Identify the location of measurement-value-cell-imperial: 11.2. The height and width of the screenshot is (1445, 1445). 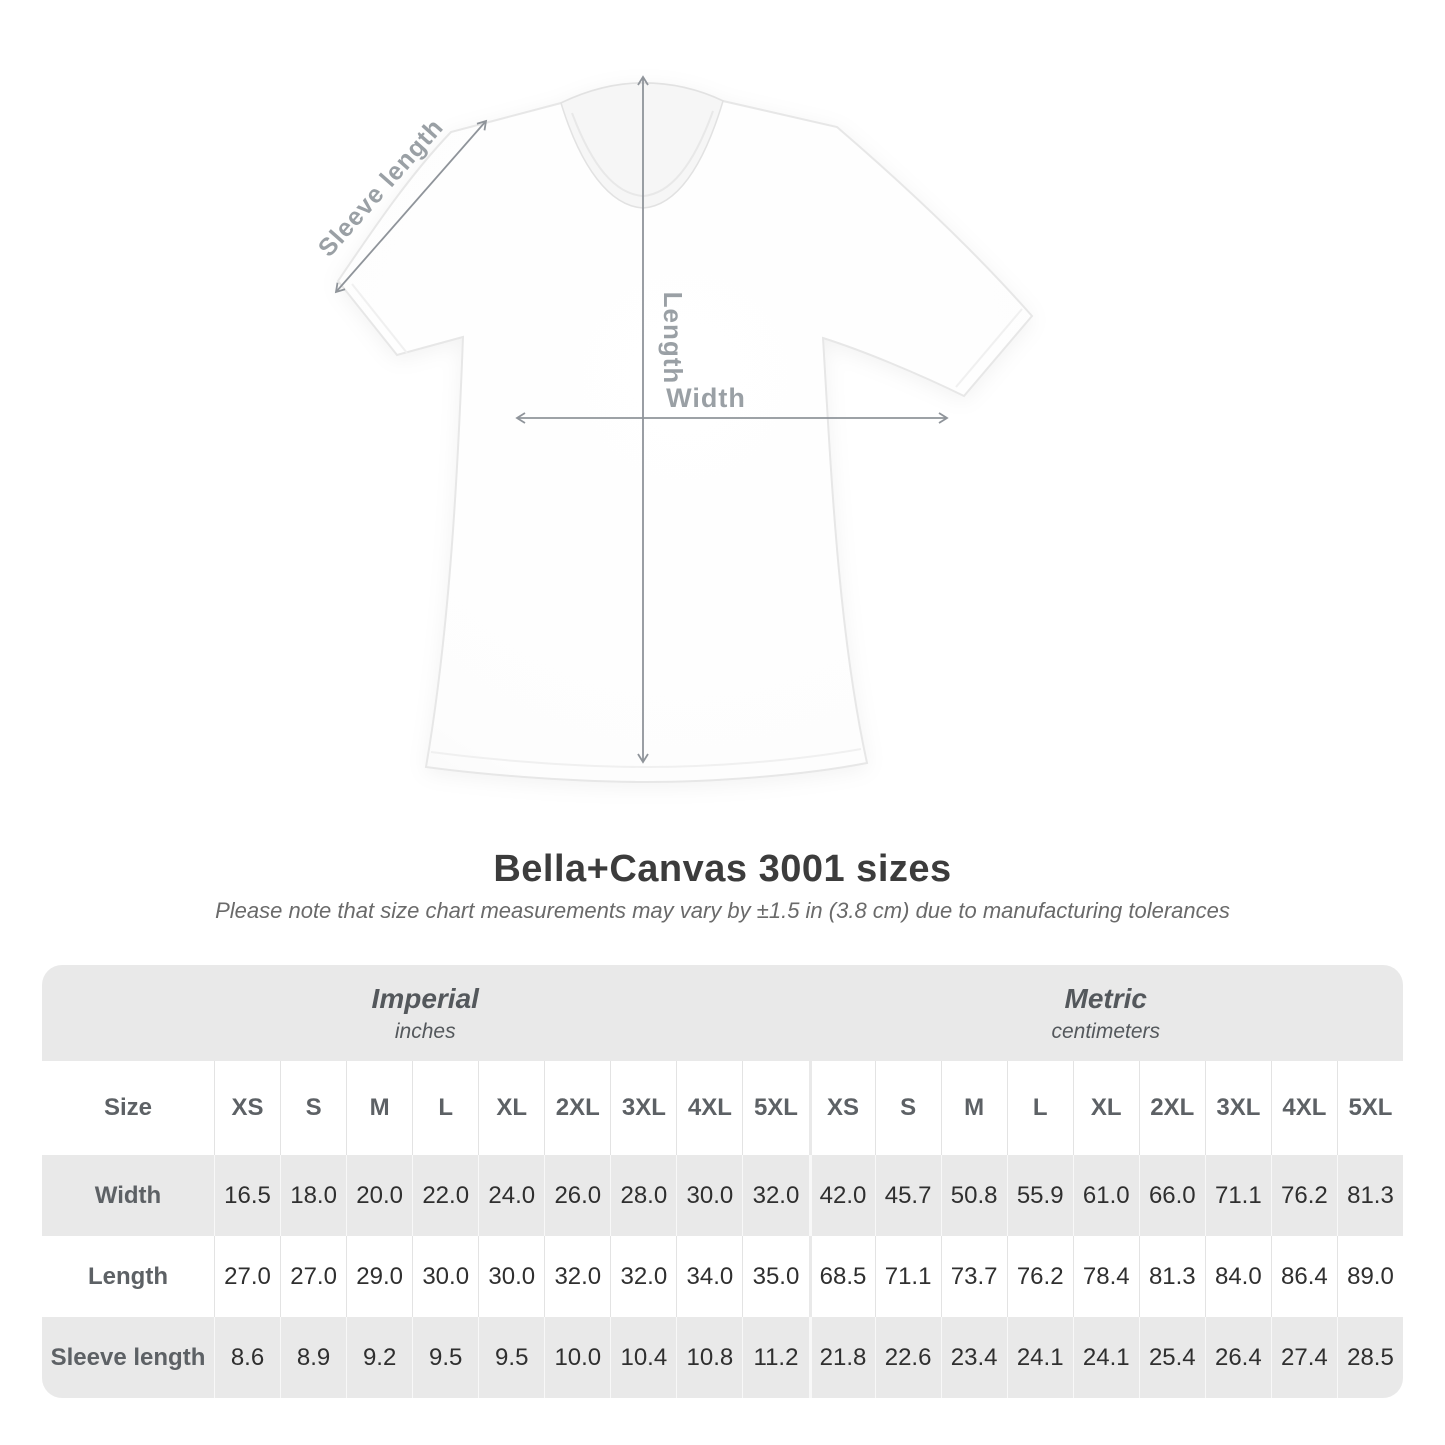
(775, 1357).